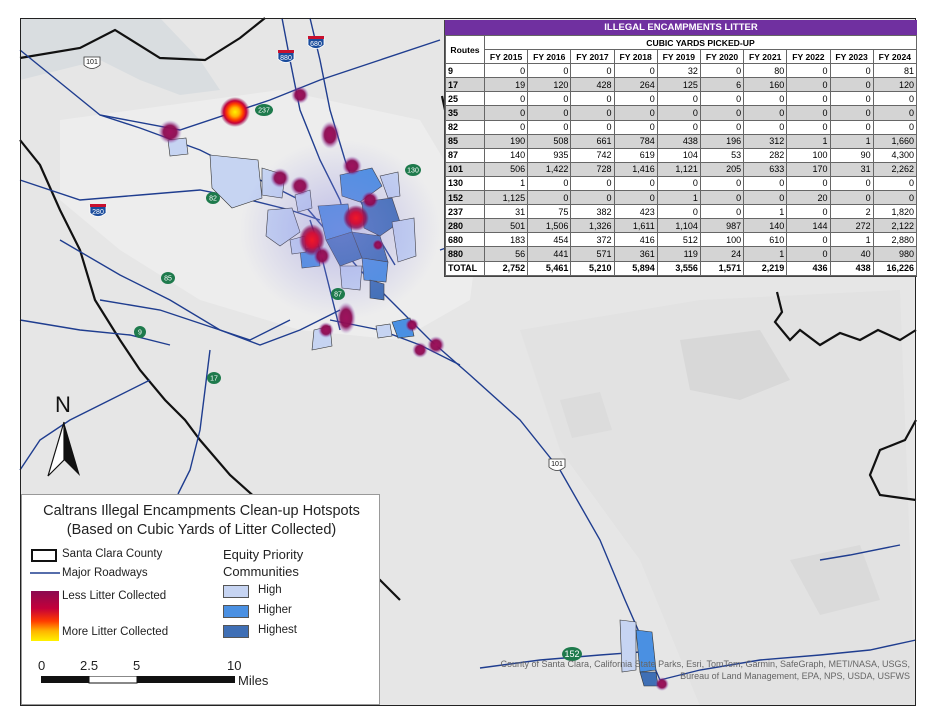 The image size is (938, 725). I want to click on value-cell: 32, so click(678, 71).